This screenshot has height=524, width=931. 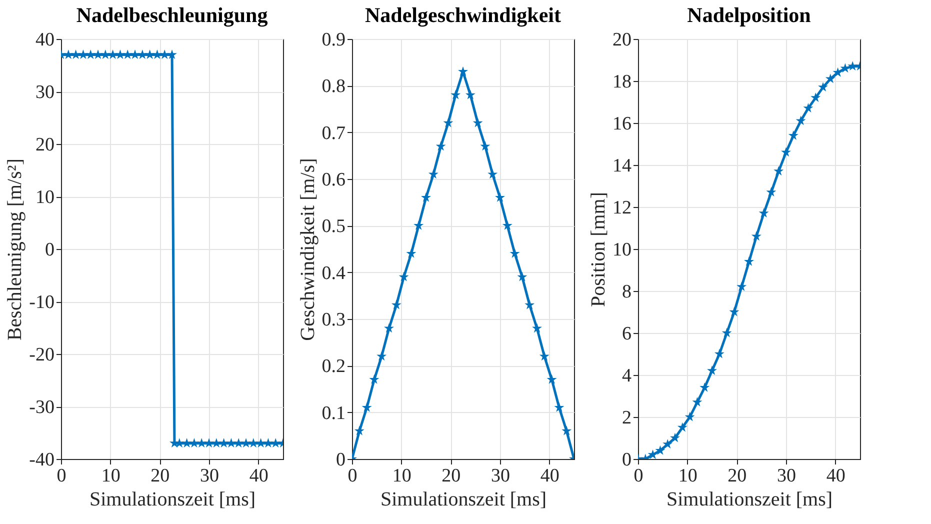 I want to click on y-tick-label: 6, so click(x=627, y=334).